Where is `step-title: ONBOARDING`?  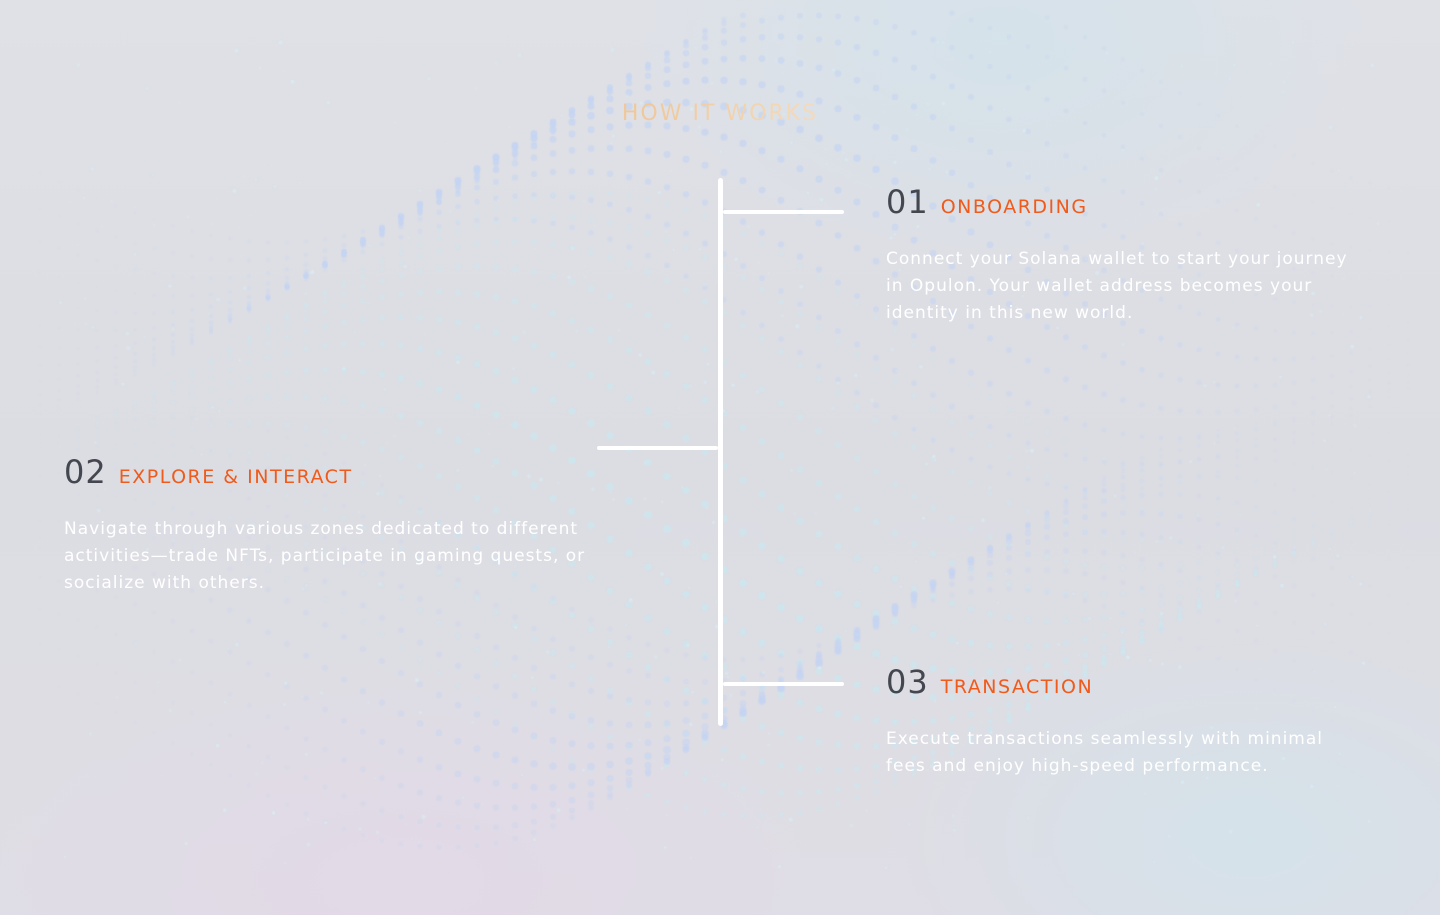
step-title: ONBOARDING is located at coordinates (1014, 207).